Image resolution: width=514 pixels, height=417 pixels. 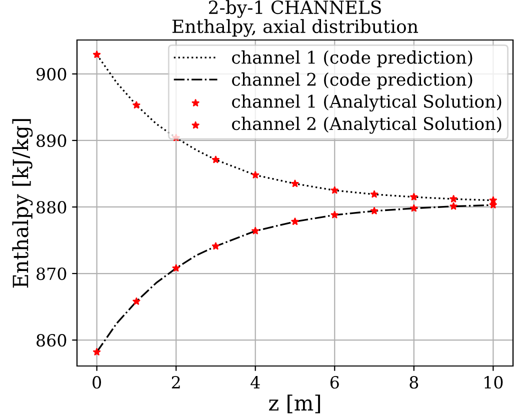 What do you see at coordinates (255, 382) in the screenshot?
I see `x-tick-label: 4` at bounding box center [255, 382].